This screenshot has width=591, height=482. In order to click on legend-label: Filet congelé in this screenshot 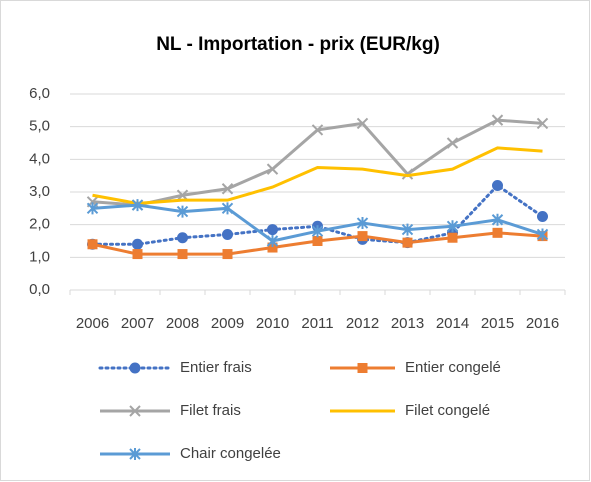, I will do `click(447, 410)`.